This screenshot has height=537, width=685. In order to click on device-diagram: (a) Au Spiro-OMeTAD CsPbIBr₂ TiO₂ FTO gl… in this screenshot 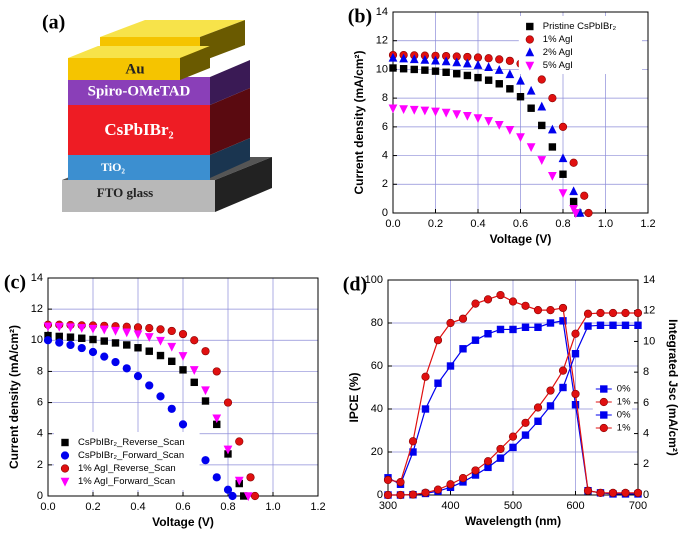, I will do `click(157, 112)`.